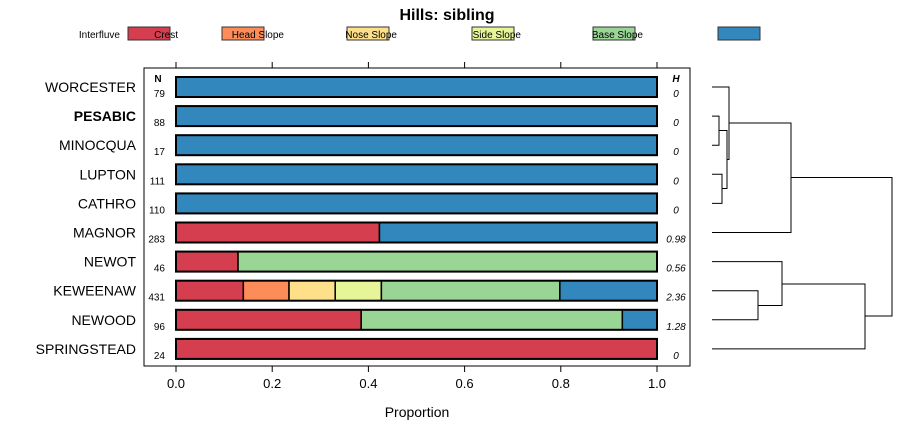  What do you see at coordinates (675, 298) in the screenshot?
I see `h-value: 2.36` at bounding box center [675, 298].